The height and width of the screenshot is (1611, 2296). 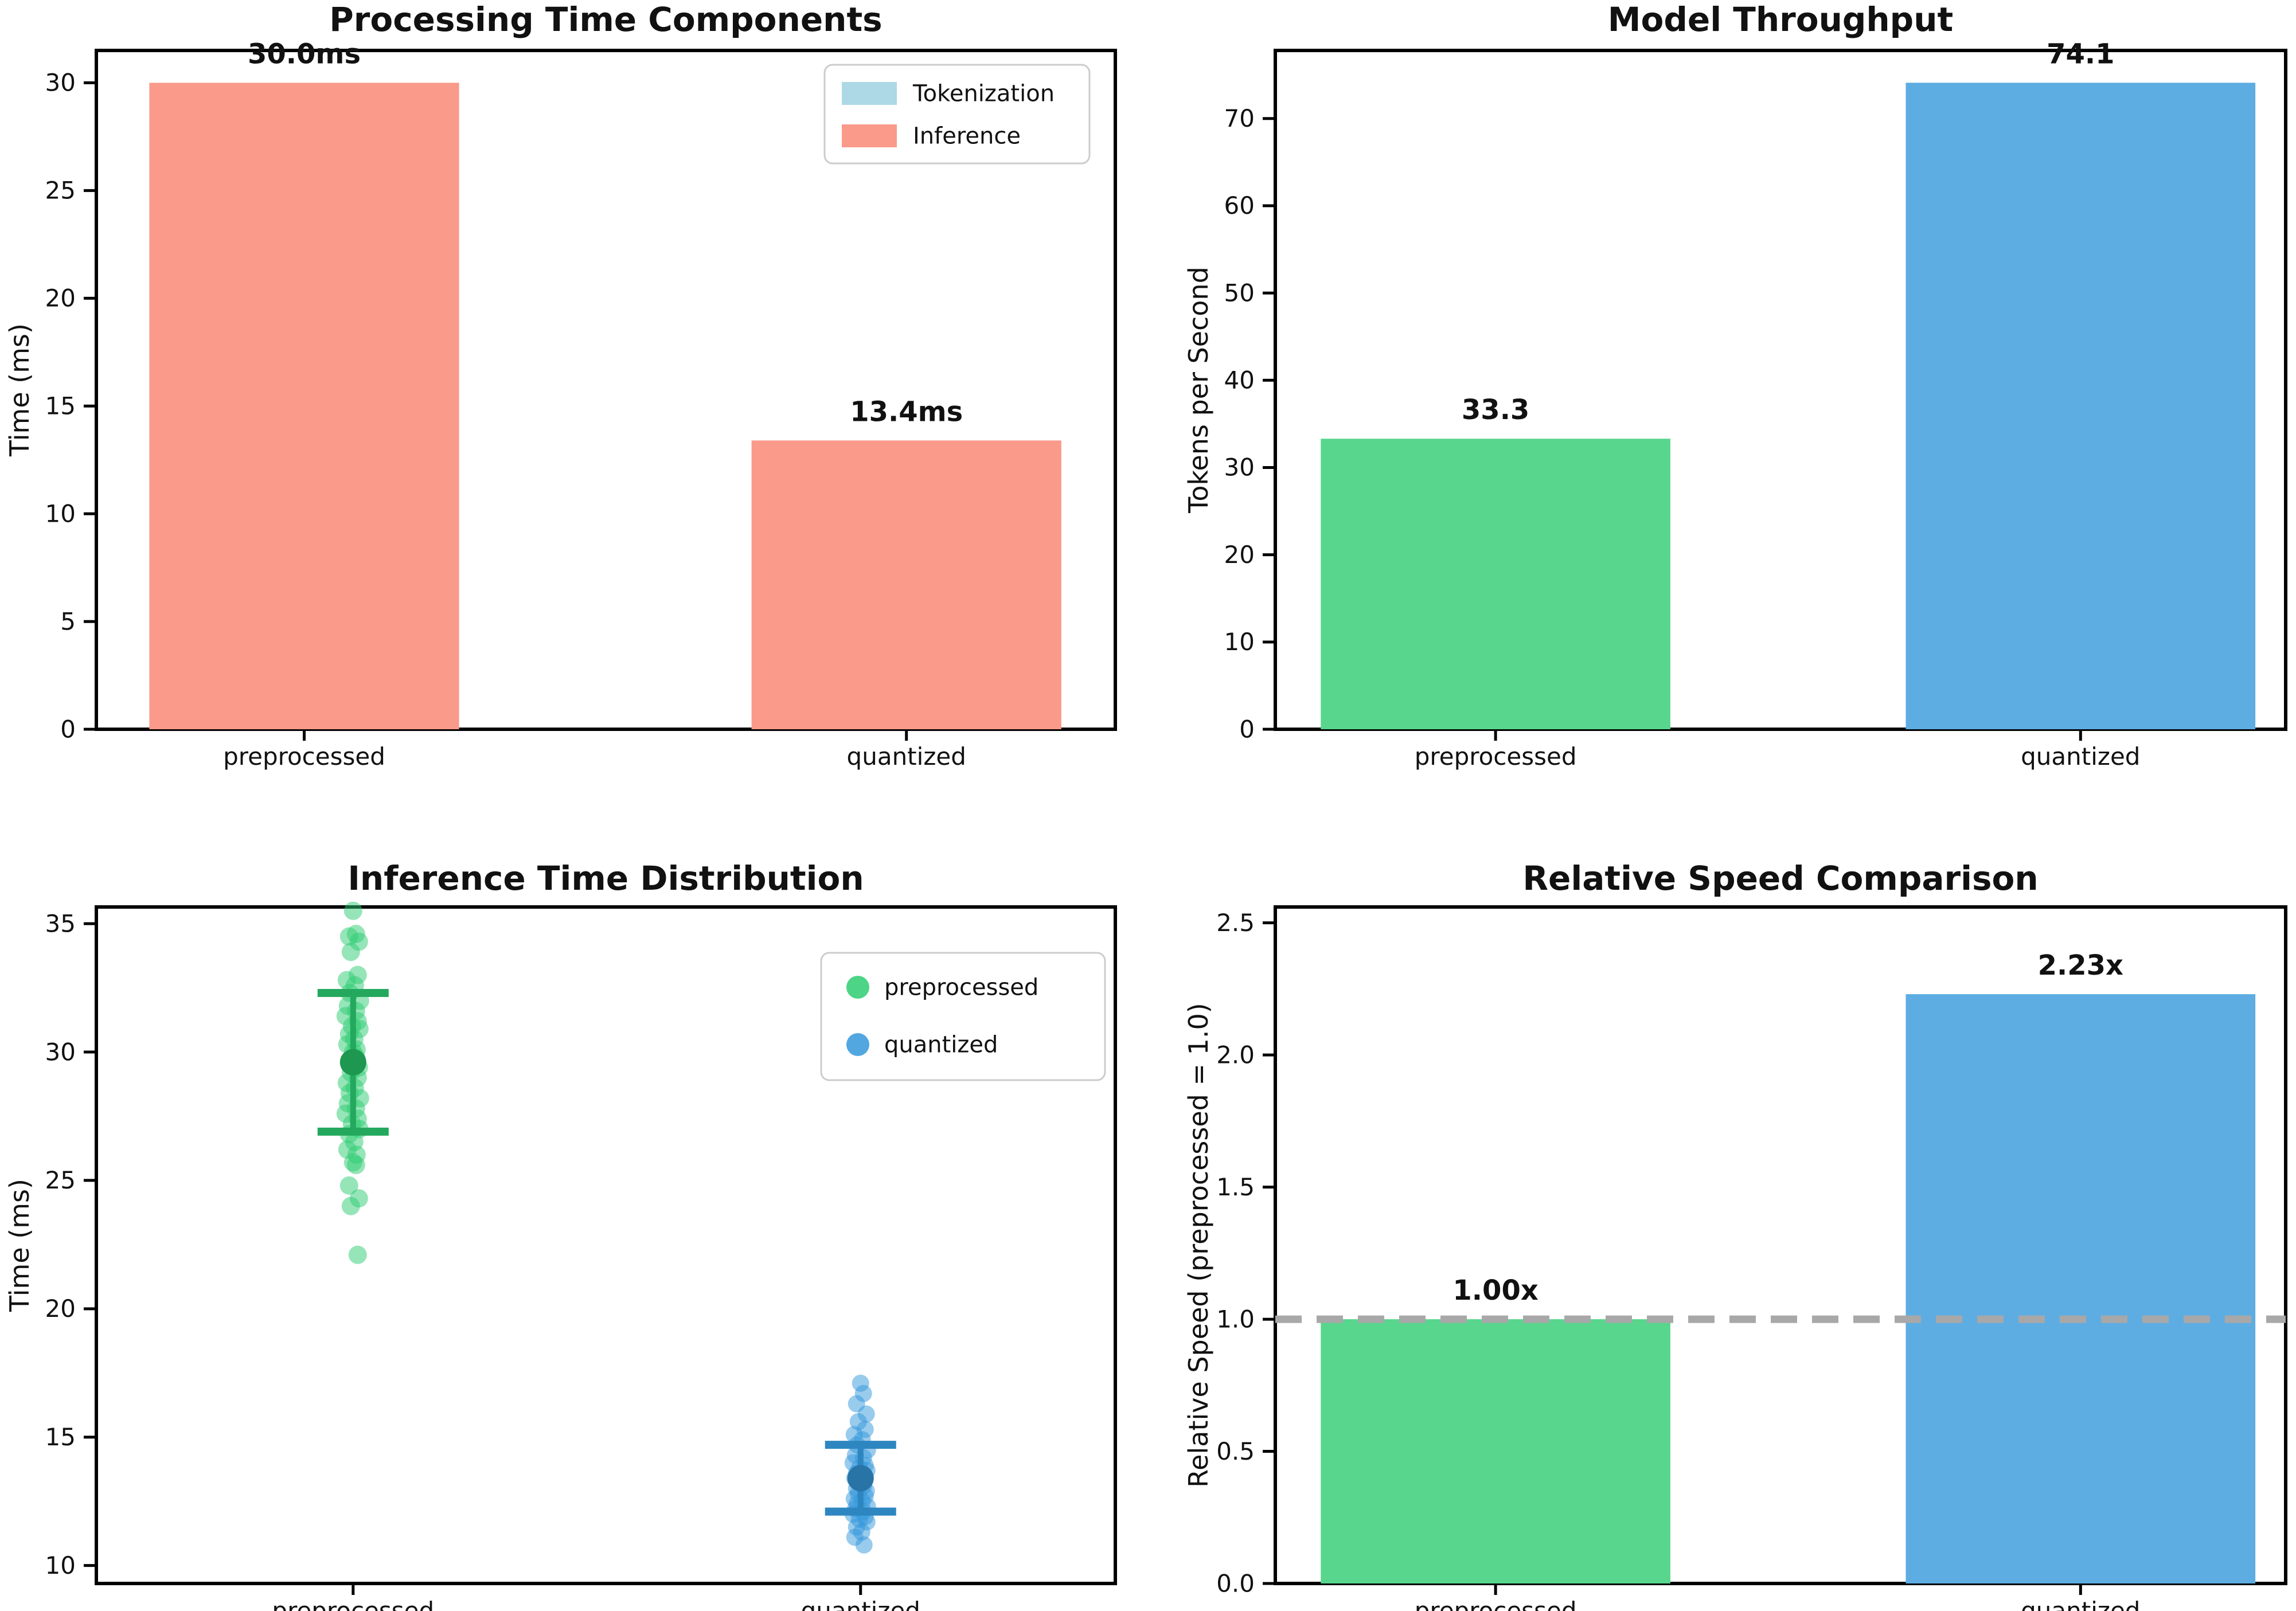 What do you see at coordinates (1495, 410) in the screenshot?
I see `bar-value-label: 33.3` at bounding box center [1495, 410].